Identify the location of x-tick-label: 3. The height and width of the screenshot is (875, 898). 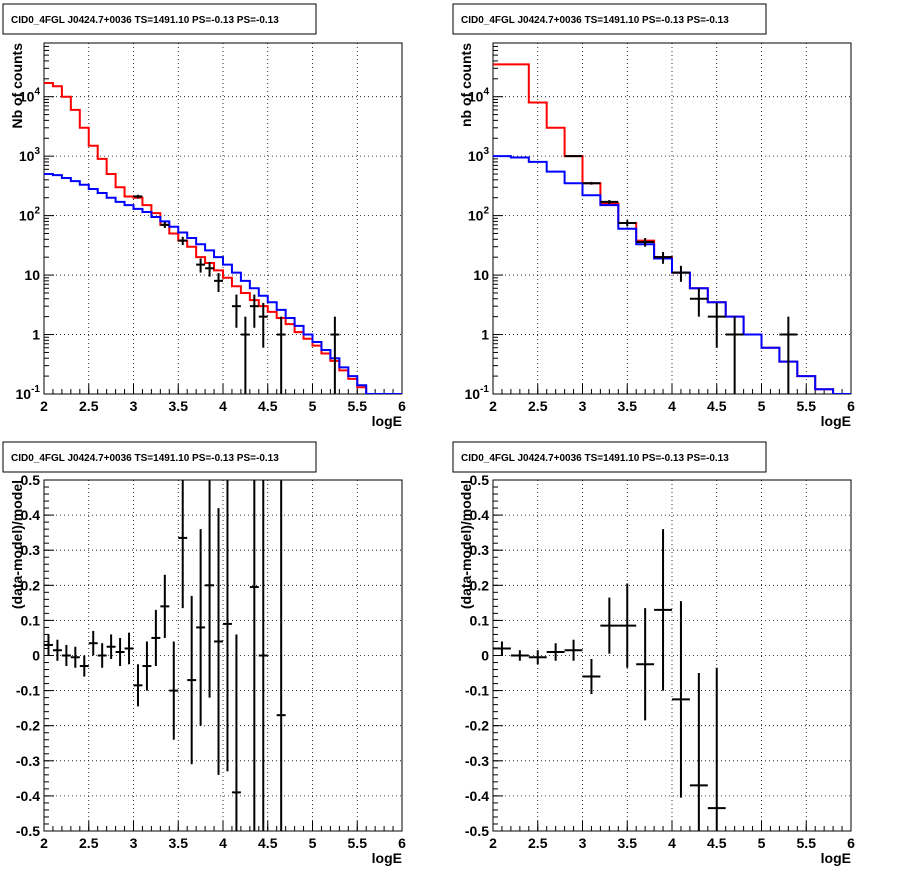
(583, 406).